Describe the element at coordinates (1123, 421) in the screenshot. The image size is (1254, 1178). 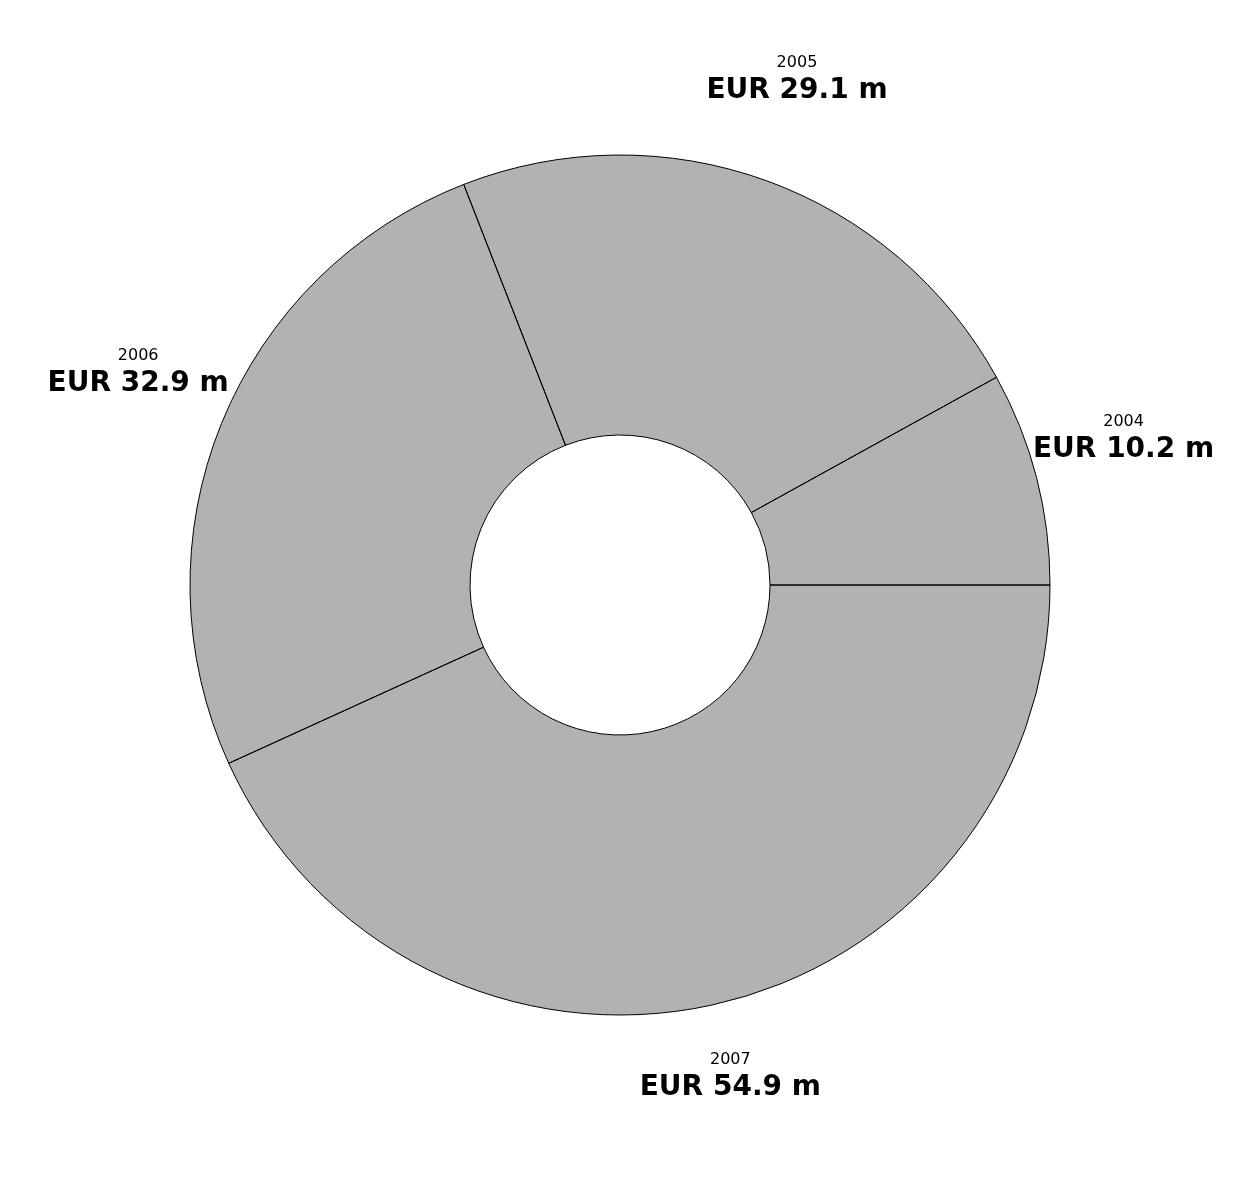
I see `slice-label: 2004` at that location.